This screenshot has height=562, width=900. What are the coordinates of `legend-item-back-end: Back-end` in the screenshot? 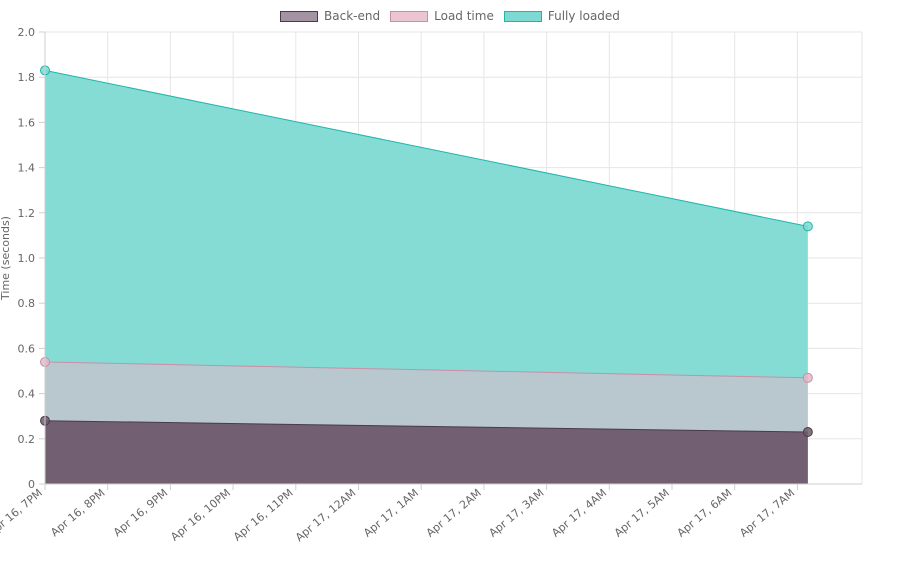 It's located at (330, 16).